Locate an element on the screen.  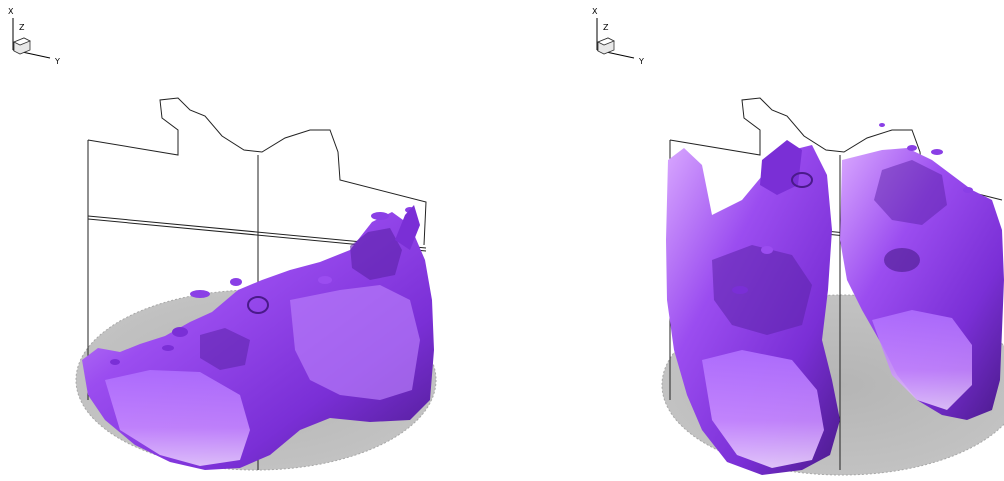
axis-triad-left: X Z Y is located at coordinates (34, 36).